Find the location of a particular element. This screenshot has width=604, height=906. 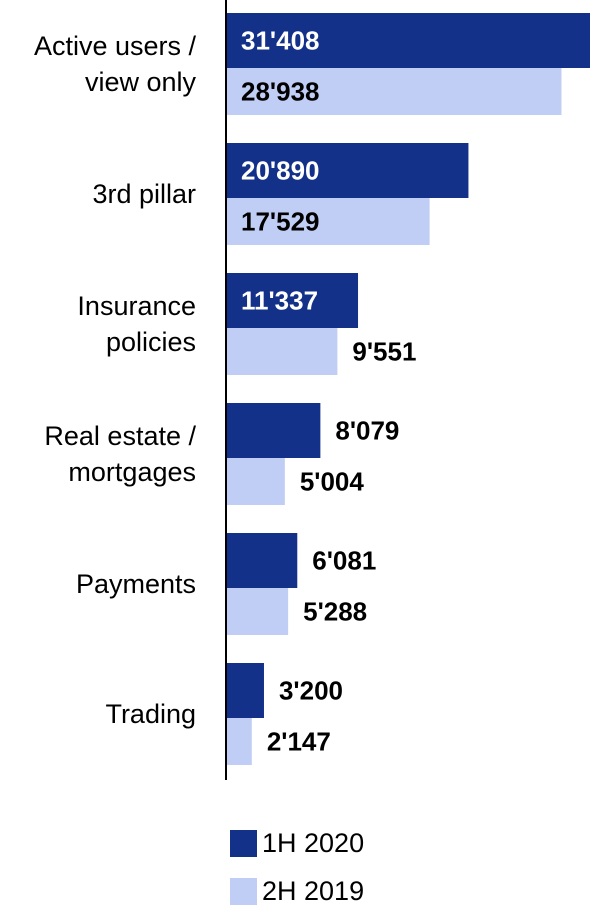

legend-label: 1H 2020 is located at coordinates (313, 843).